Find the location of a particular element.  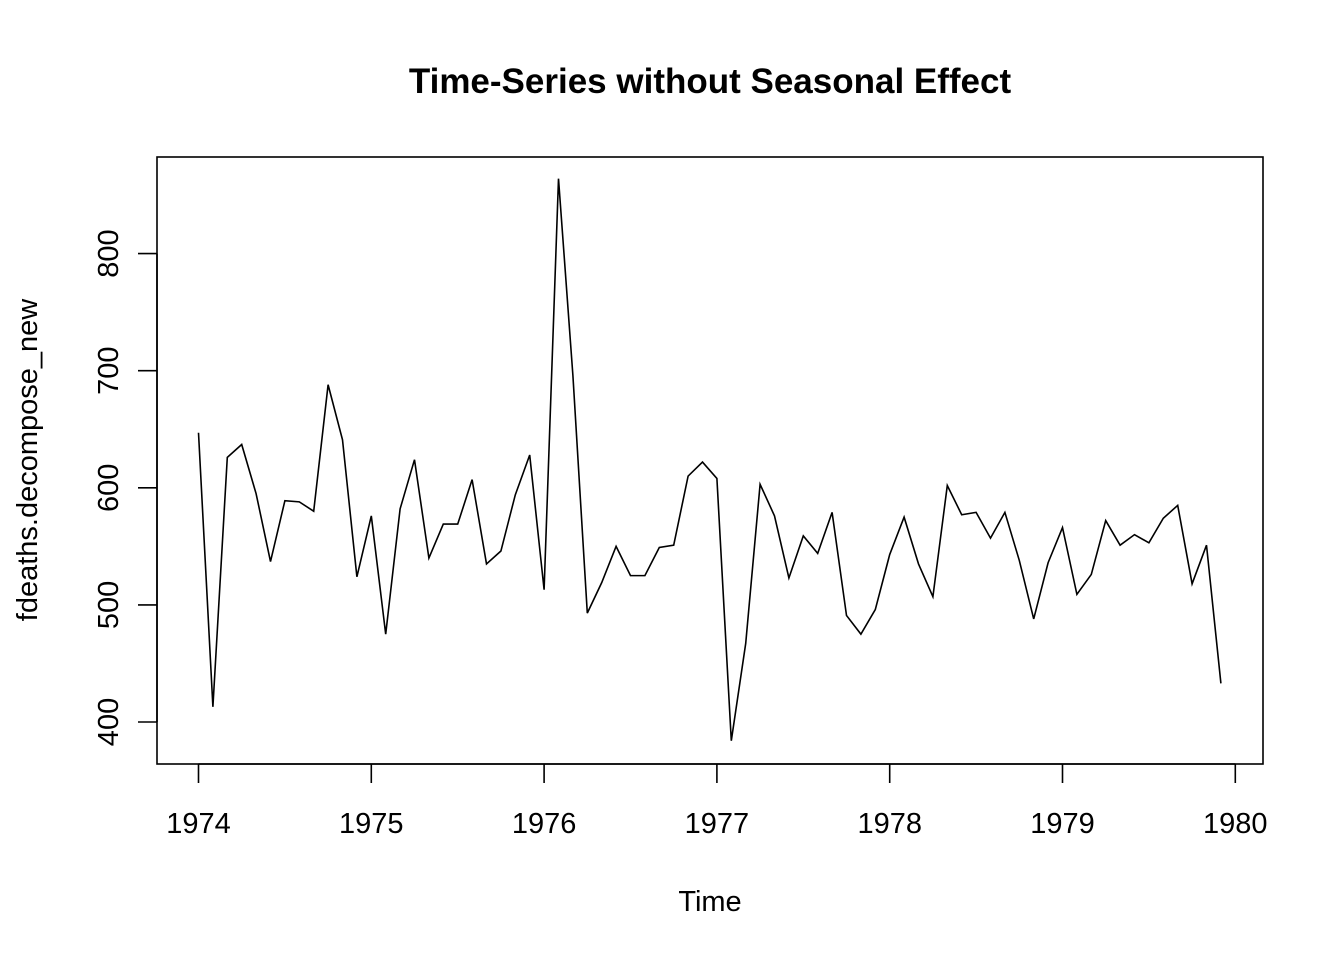

y-axis: 400 500 600 700 800 is located at coordinates (125, 487).